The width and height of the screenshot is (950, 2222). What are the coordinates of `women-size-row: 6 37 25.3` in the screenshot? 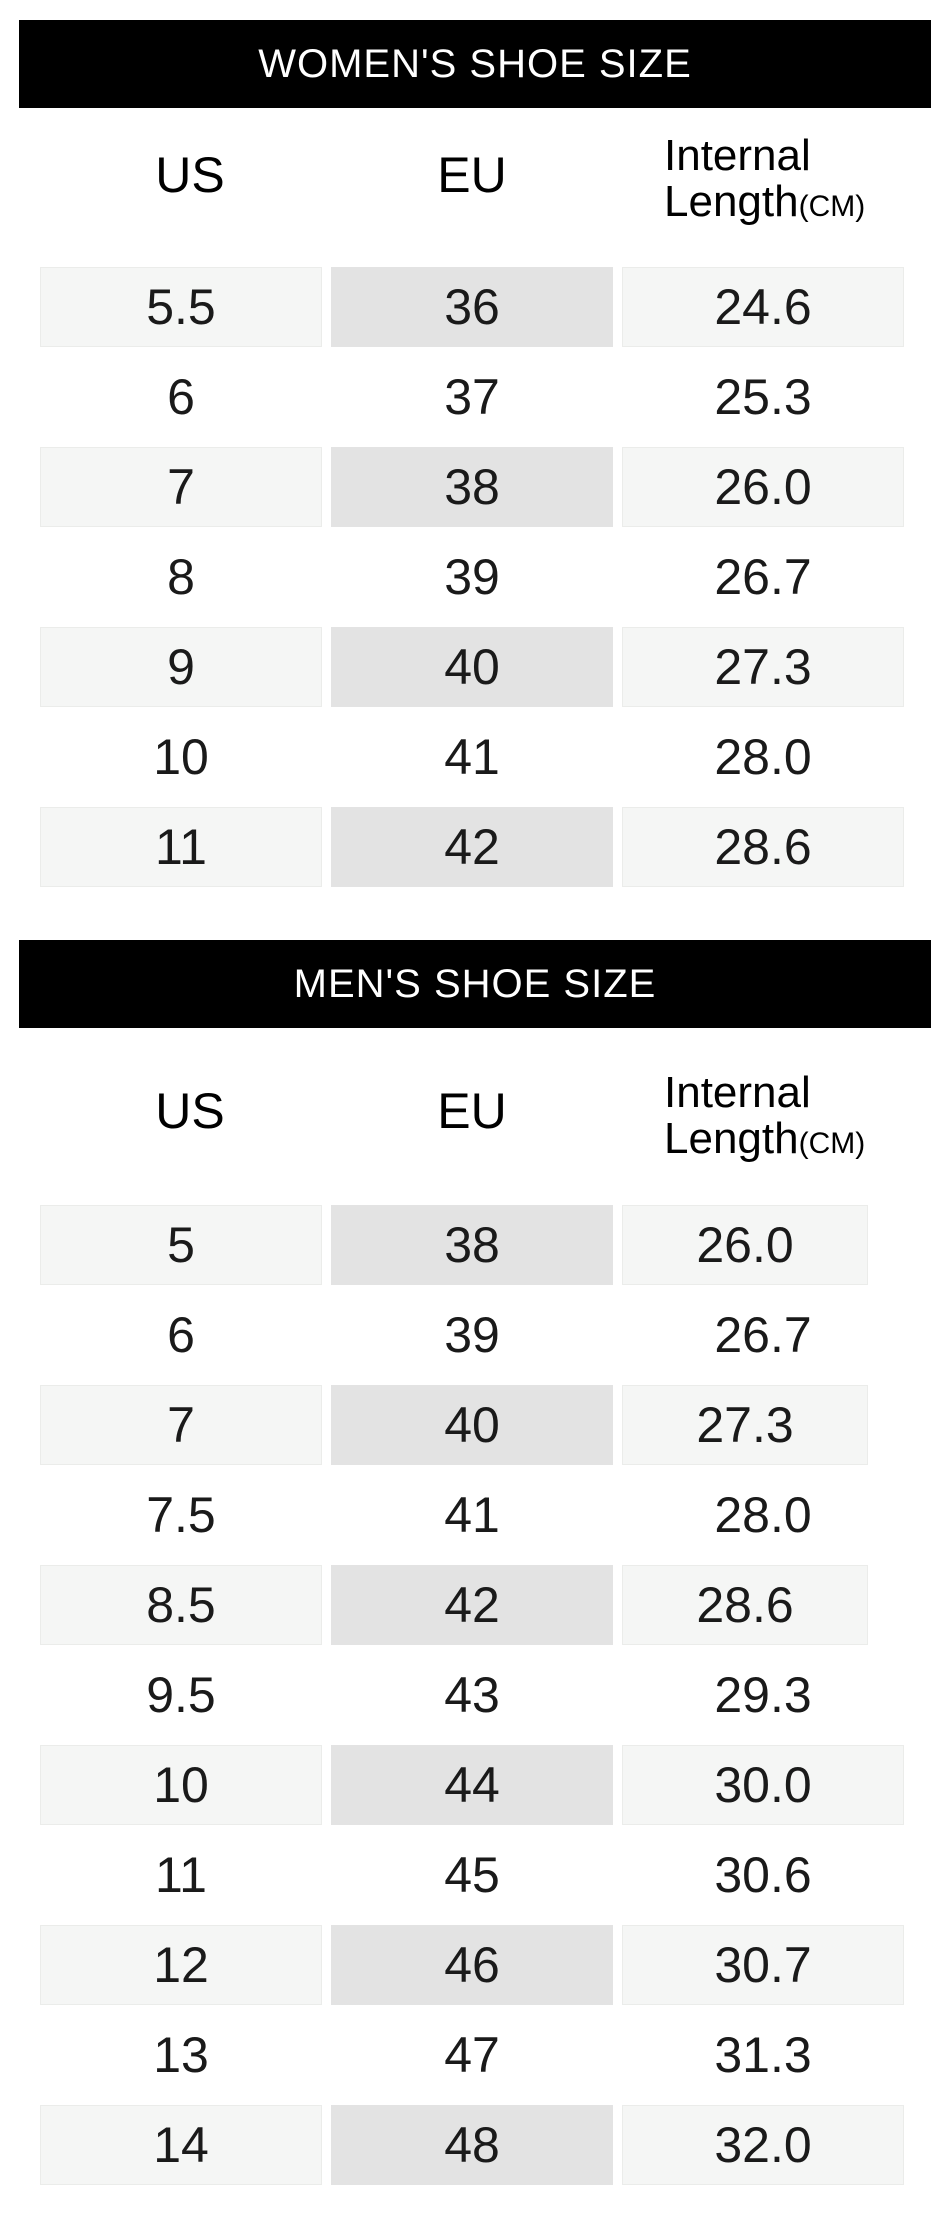 It's located at (475, 397).